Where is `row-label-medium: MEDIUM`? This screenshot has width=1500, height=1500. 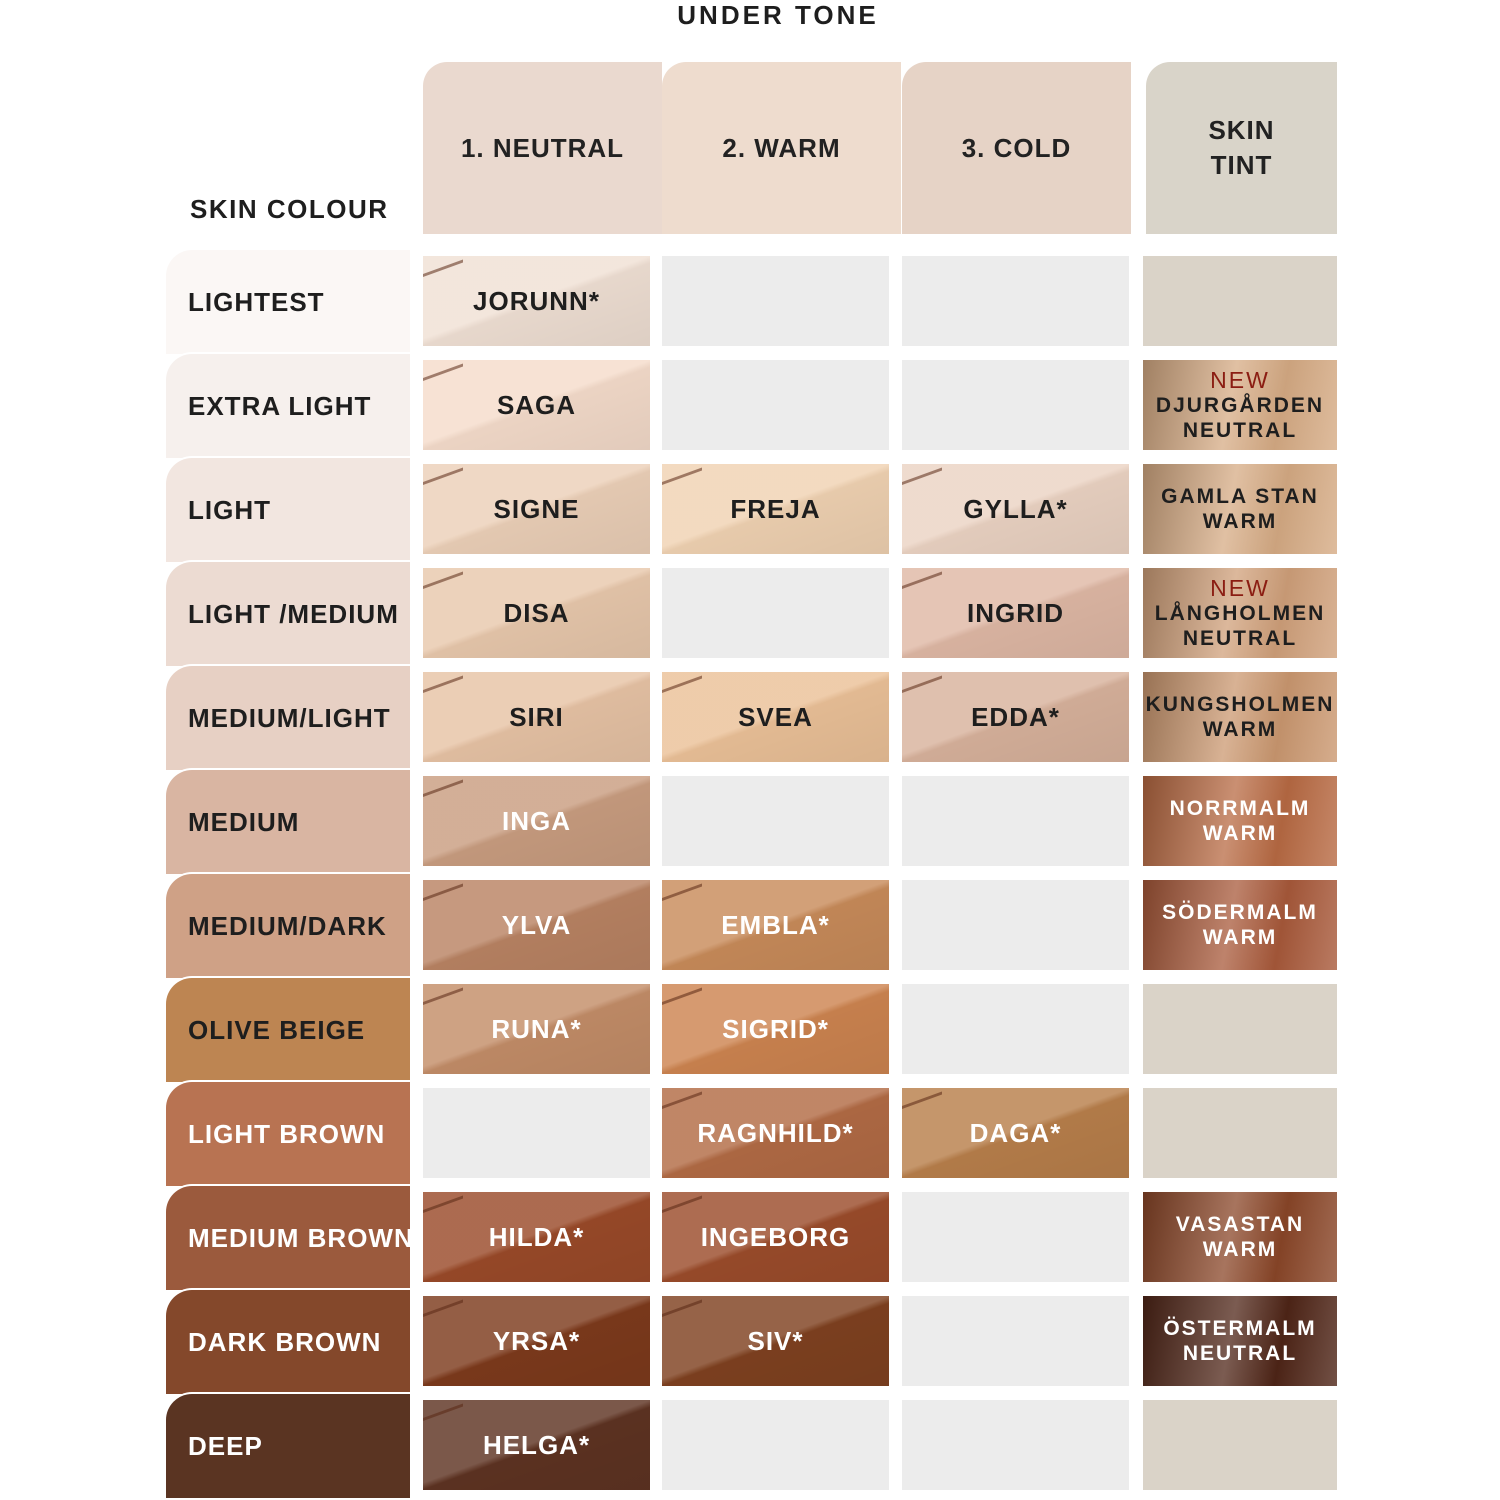 row-label-medium: MEDIUM is located at coordinates (288, 822).